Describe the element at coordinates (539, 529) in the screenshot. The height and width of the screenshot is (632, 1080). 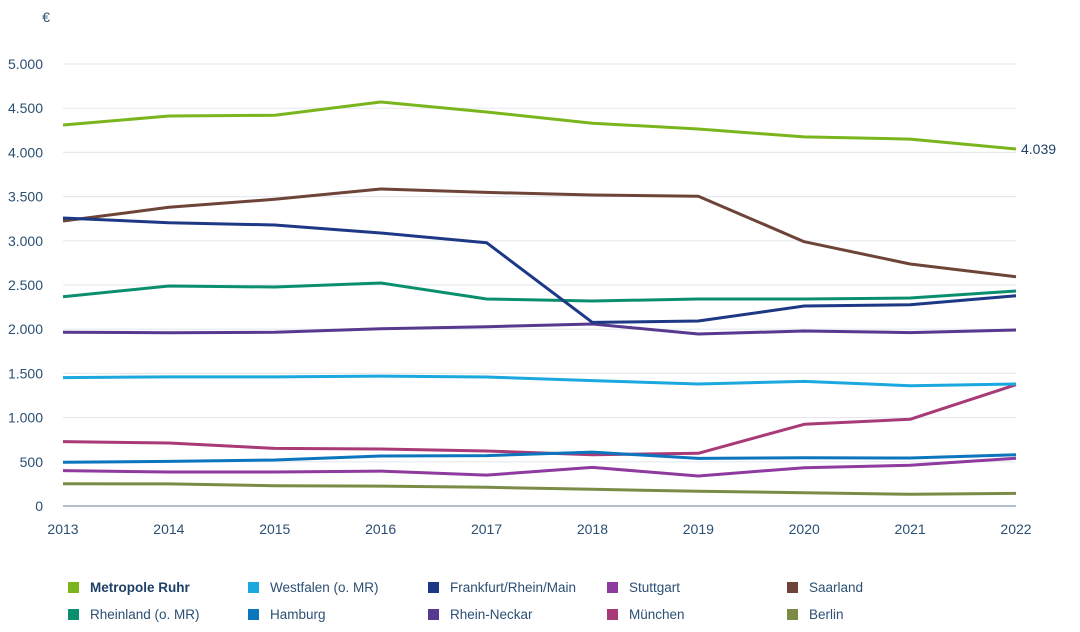
I see `x-axis-ticks: 2013 2014 2015 2016 2017 2018 2019 2020 2021 2022` at that location.